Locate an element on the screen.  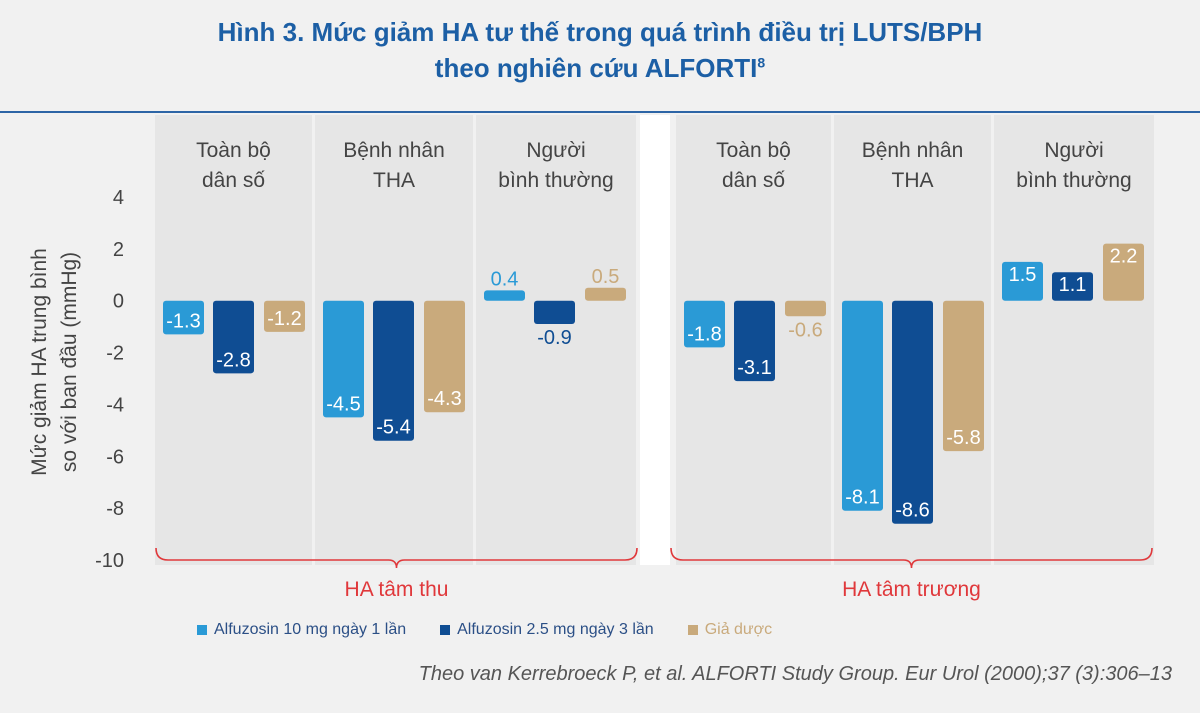
data-label: -8.6 is located at coordinates (912, 511).